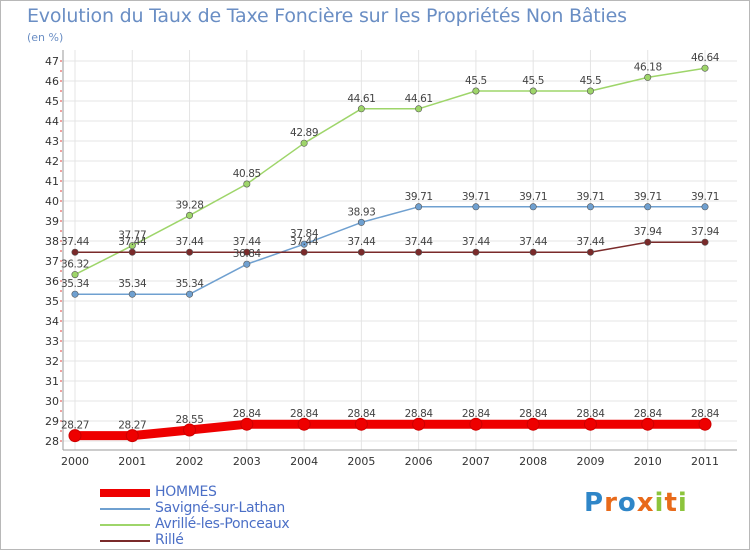 This screenshot has width=750, height=550. Describe the element at coordinates (52, 321) in the screenshot. I see `y-tick-label: 34` at that location.